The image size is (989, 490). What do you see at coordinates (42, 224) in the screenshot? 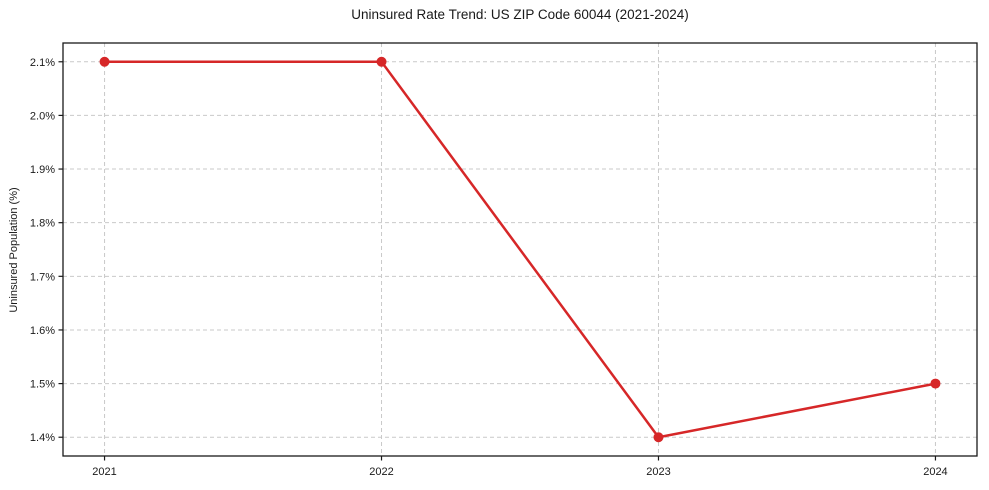
I see `y-tick-label: 1.8%` at bounding box center [42, 224].